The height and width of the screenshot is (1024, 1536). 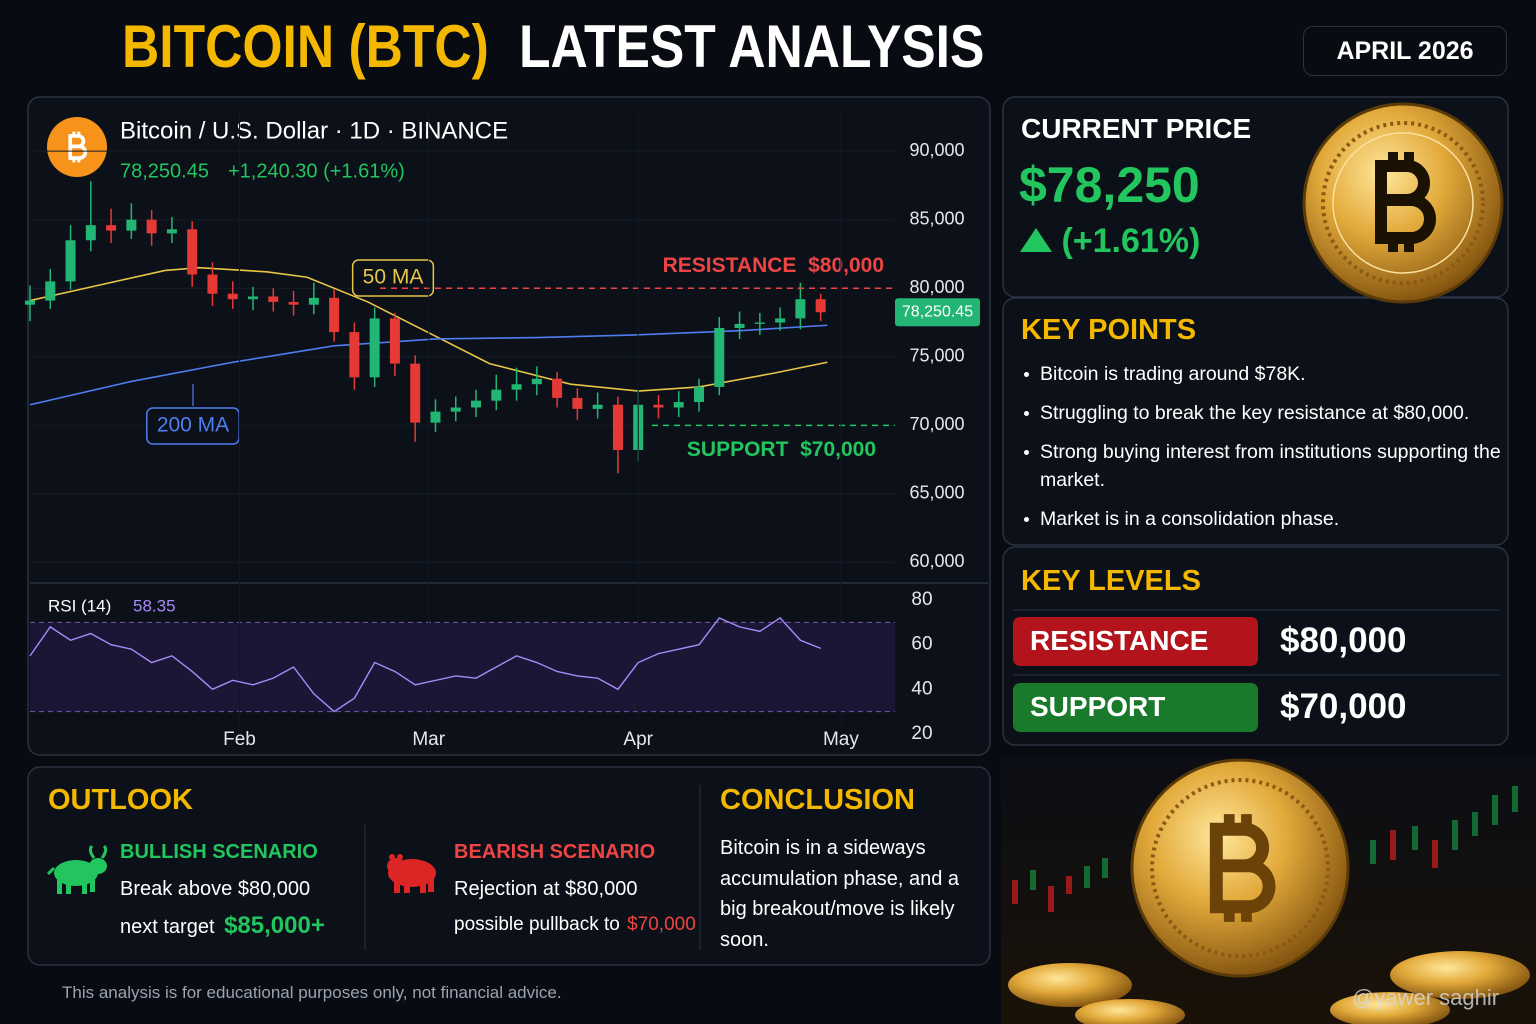 What do you see at coordinates (1268, 890) in the screenshot?
I see `decor-illustration` at bounding box center [1268, 890].